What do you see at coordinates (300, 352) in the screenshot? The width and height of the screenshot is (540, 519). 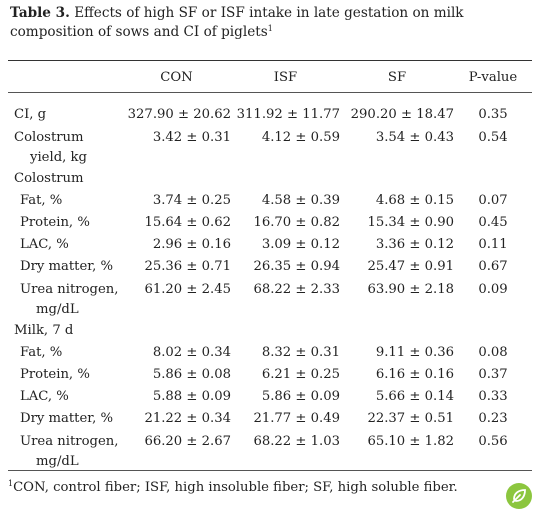 I see `isf-value: 8.32 ± 0.31` at bounding box center [300, 352].